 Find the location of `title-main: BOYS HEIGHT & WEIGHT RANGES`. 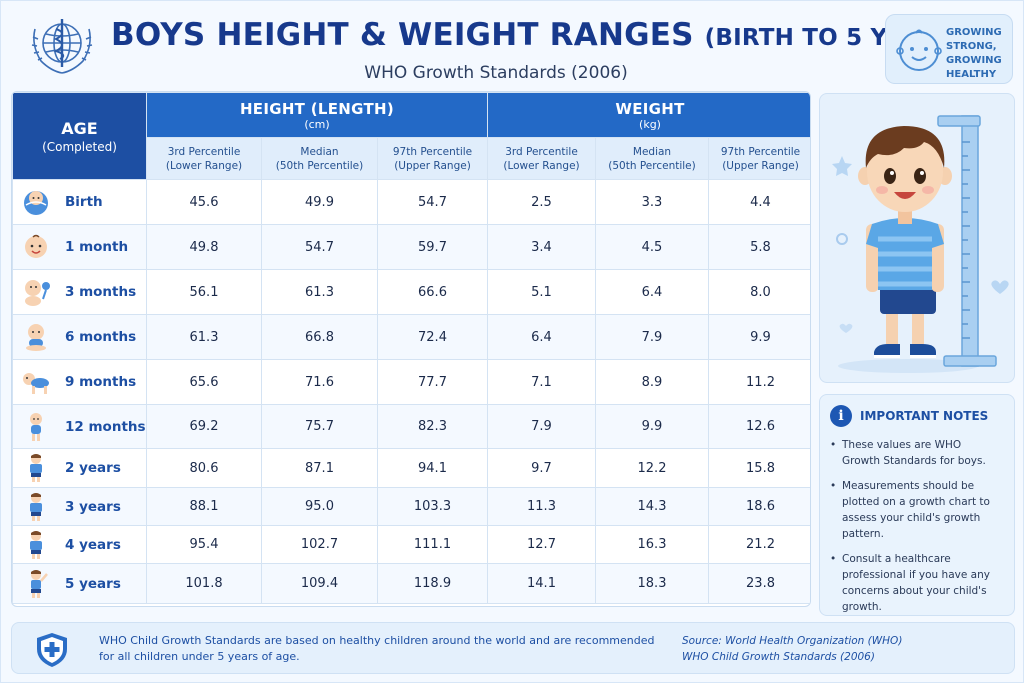

title-main: BOYS HEIGHT & WEIGHT RANGES is located at coordinates (402, 35).